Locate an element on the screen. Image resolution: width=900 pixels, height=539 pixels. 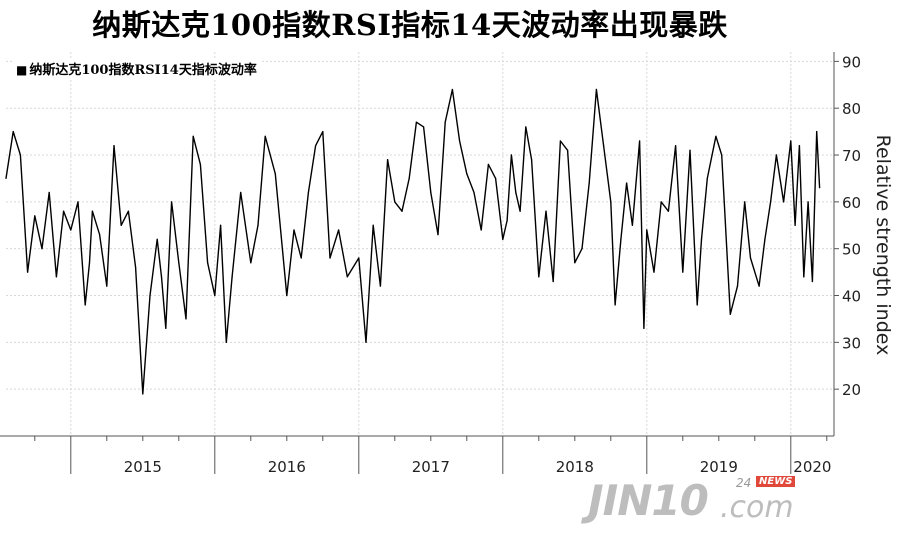
chart-legend: ■ 纳斯达克100指数RSI14天指标波动率 is located at coordinates (136, 68).